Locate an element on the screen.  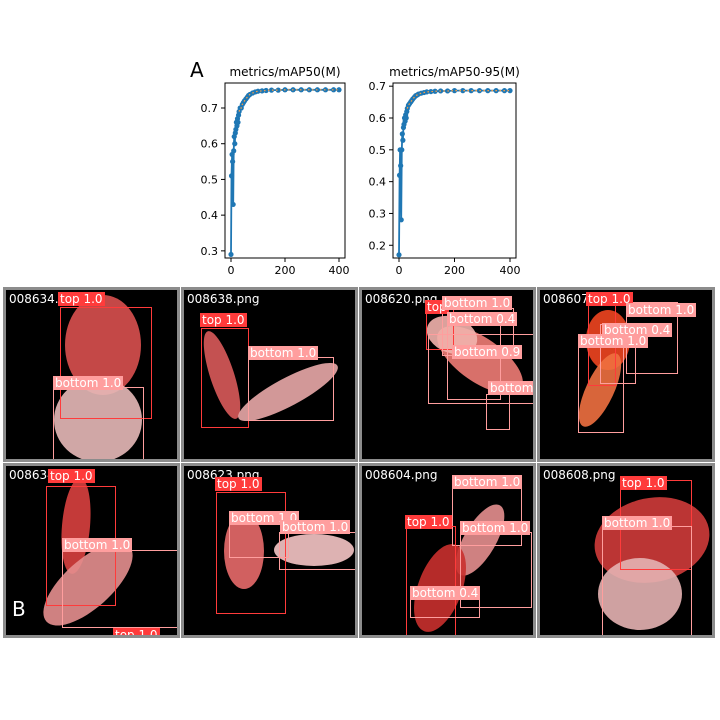
detection-tile: 008638.png top 1.0 bottom 1.0 is located at coordinates (269, 374).